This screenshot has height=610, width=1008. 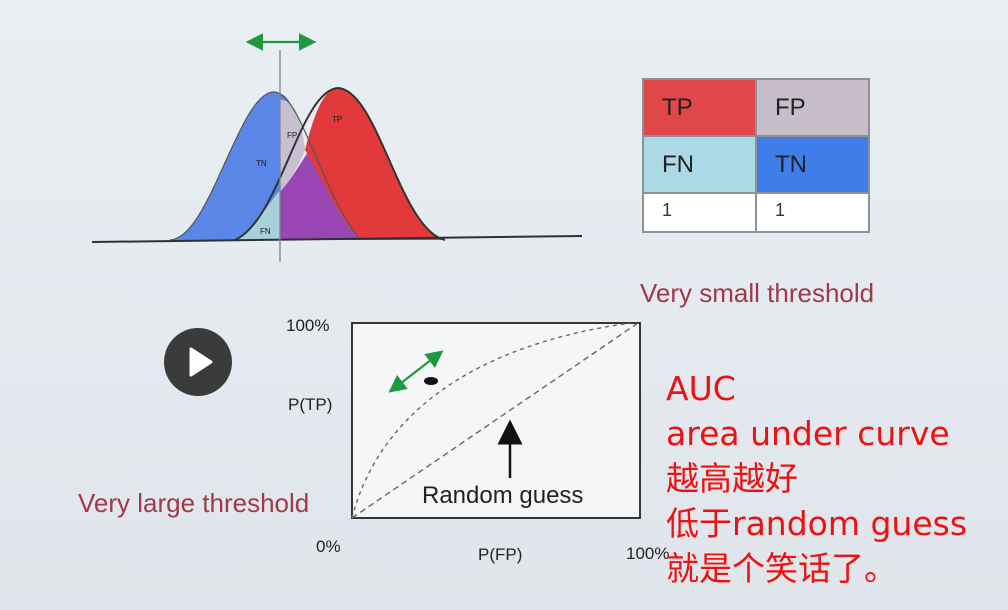 I want to click on x-axis-label: P(FP), so click(x=500, y=554).